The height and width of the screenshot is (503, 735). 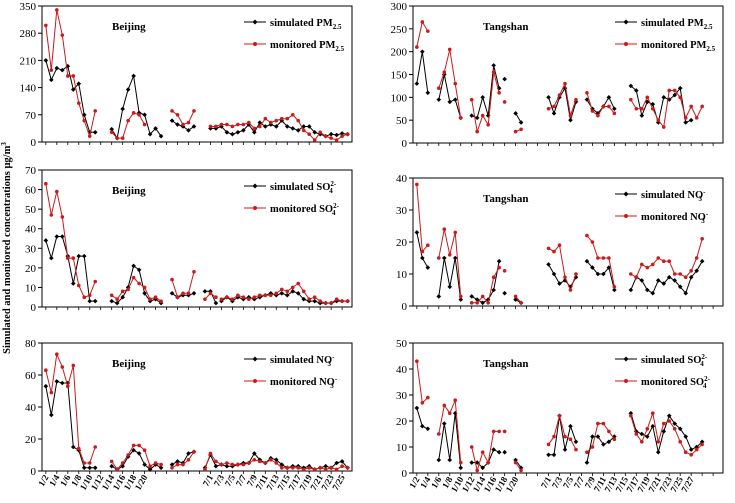 I want to click on y-tick-label: 40, so click(x=31, y=230).